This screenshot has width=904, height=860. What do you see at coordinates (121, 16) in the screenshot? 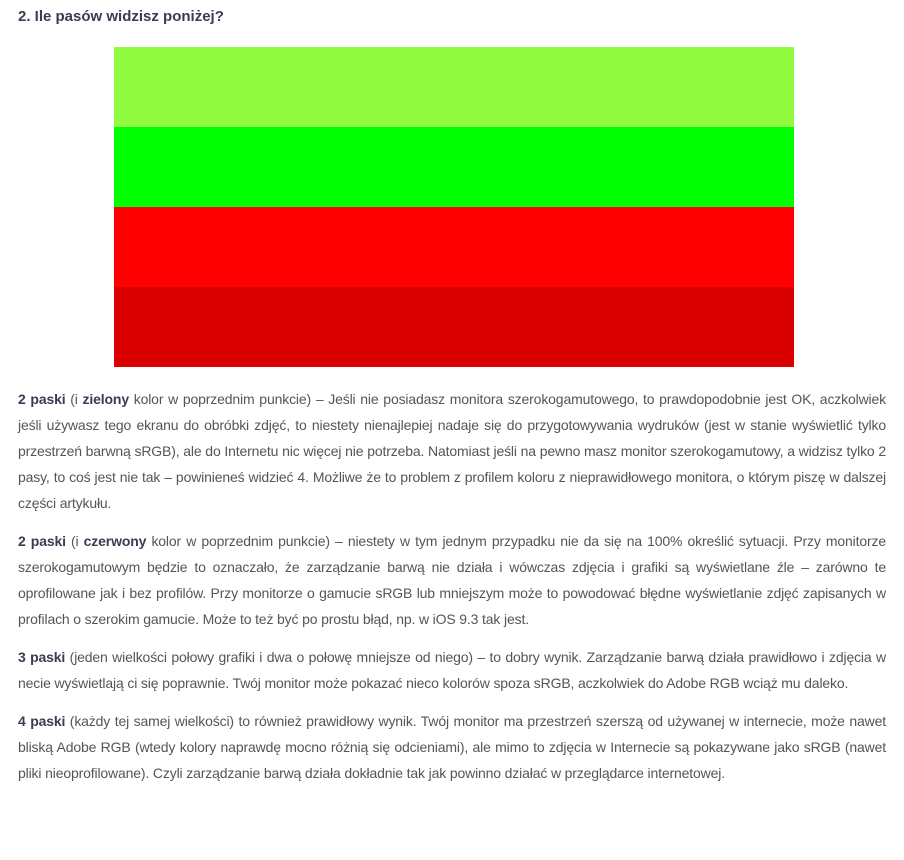
I see `question-heading: 2. Ile pasów widzisz poniżej?` at bounding box center [121, 16].